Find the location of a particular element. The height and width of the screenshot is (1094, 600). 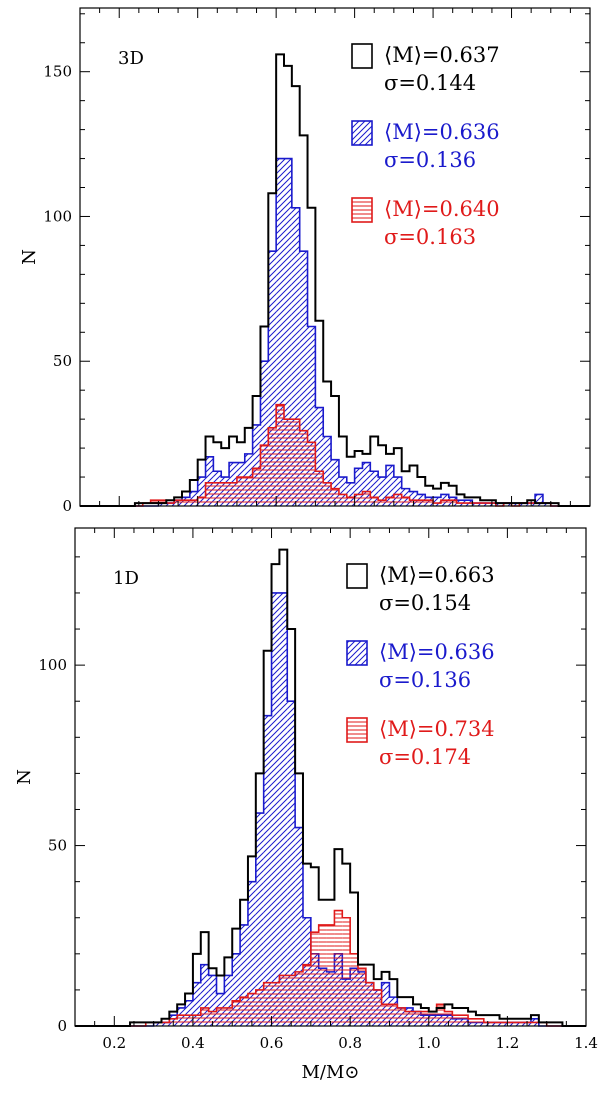

bar-DB-0.62 is located at coordinates (288, 462).